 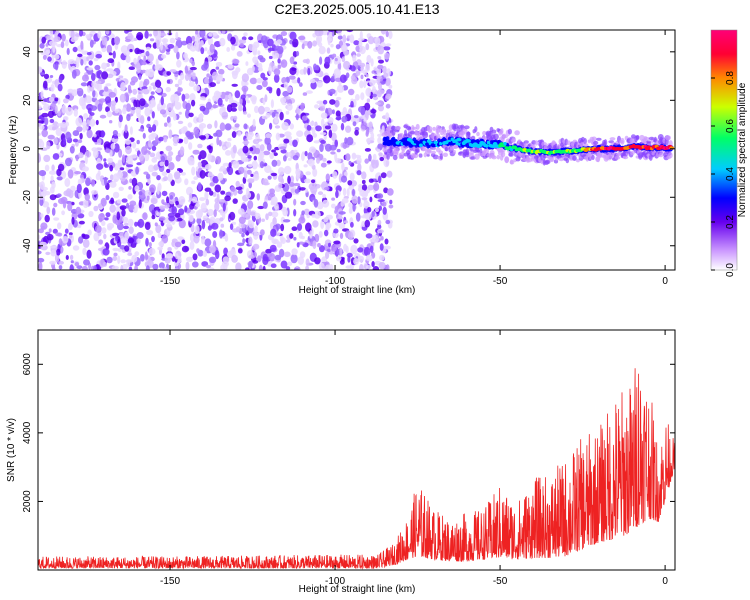 What do you see at coordinates (505, 143) in the screenshot?
I see `signal-core` at bounding box center [505, 143].